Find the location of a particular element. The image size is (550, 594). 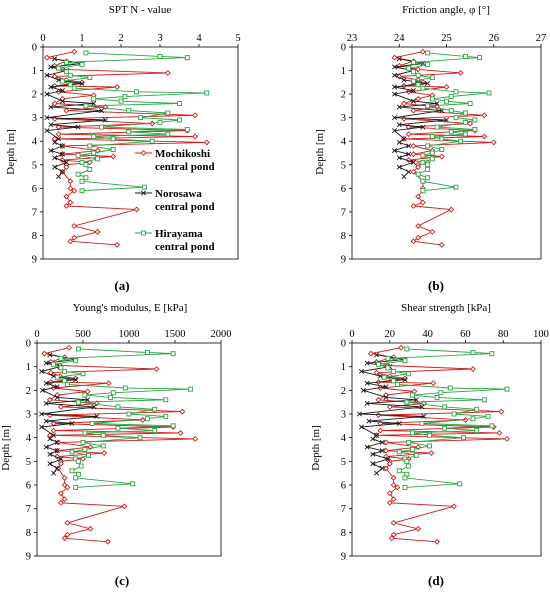

x-tick-label: 3 is located at coordinates (159, 38).